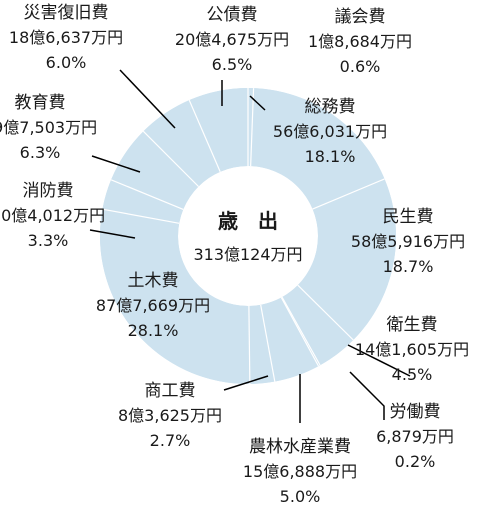 Image resolution: width=500 pixels, height=524 pixels. What do you see at coordinates (153, 330) in the screenshot?
I see `slice-percent: 28.1%` at bounding box center [153, 330].